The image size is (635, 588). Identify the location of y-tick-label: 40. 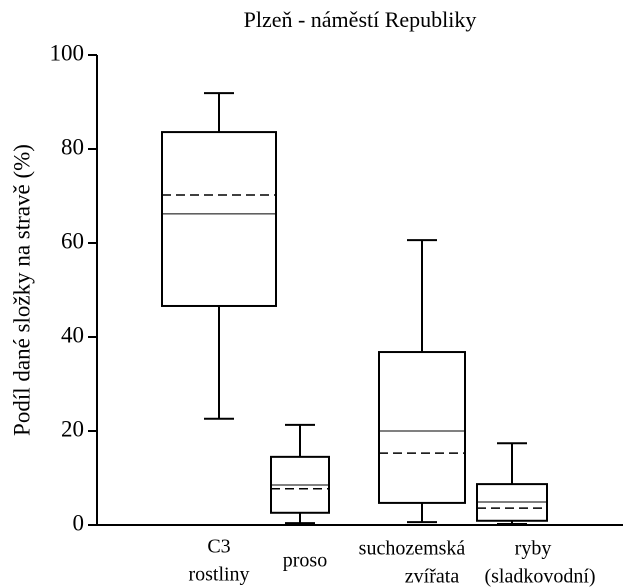
(72, 334).